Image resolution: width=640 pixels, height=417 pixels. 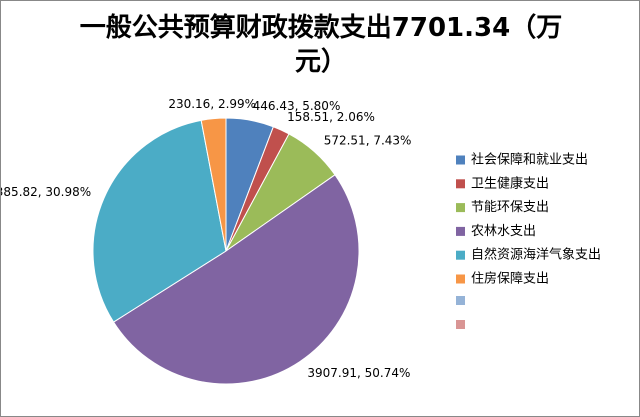 I want to click on data-label: 572.51, 7.43%, so click(x=368, y=141).